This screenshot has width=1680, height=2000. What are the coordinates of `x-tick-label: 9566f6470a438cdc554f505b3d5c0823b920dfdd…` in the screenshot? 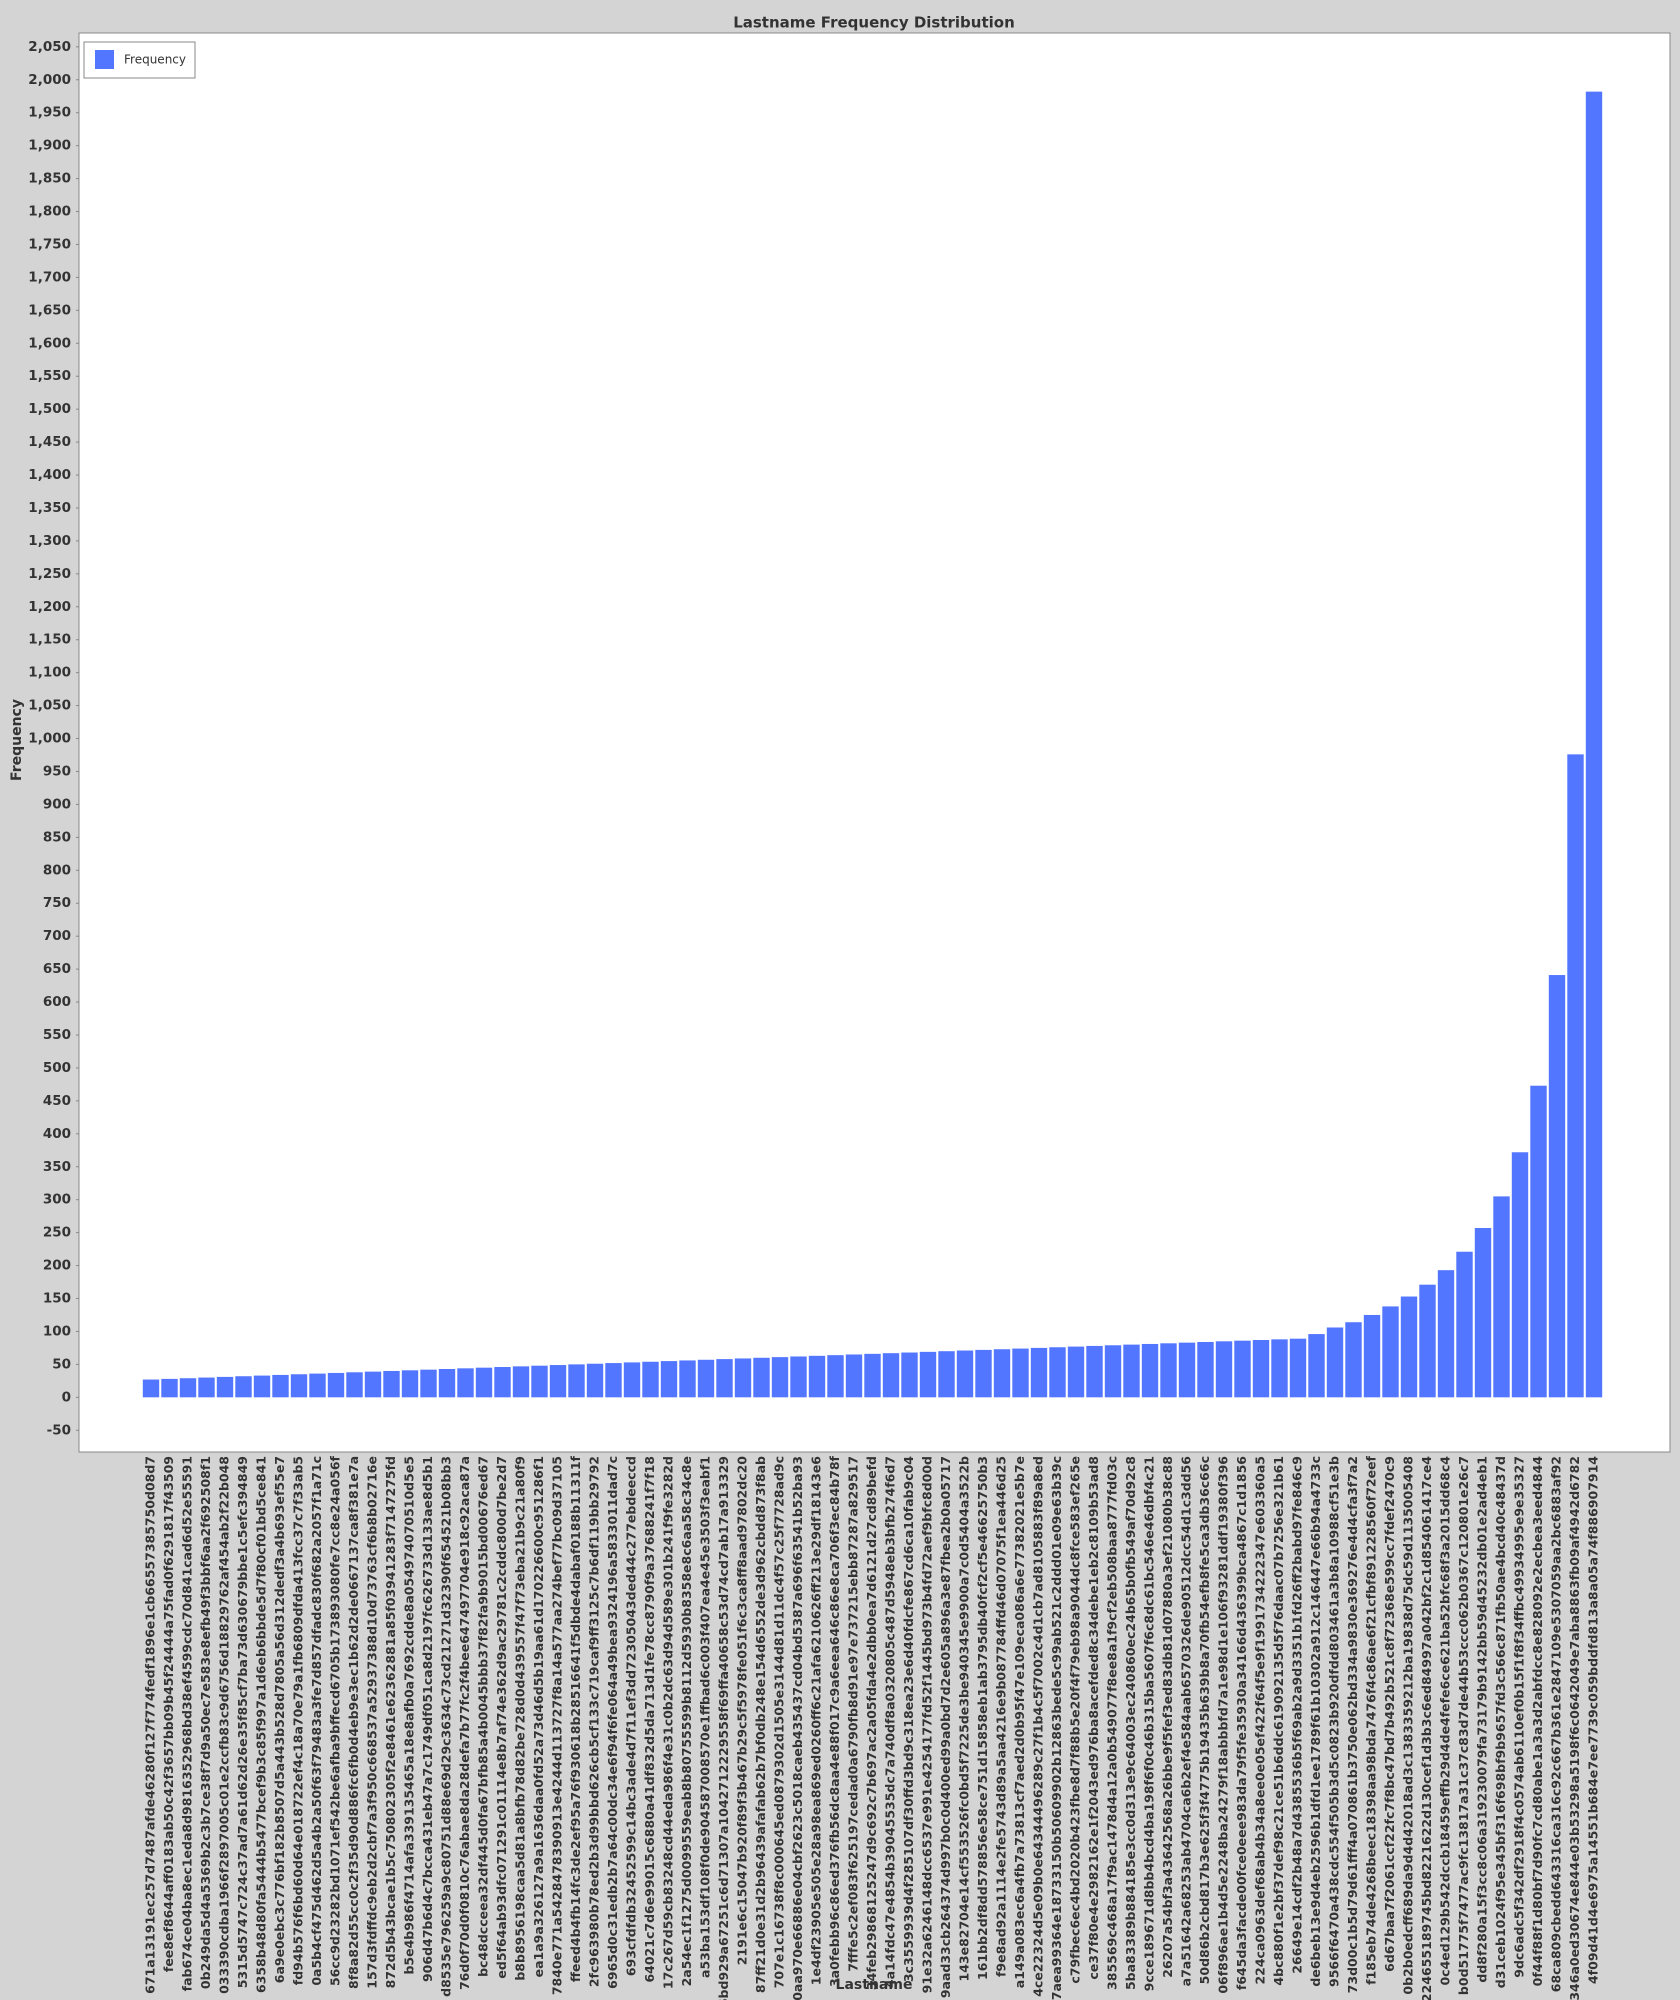 It's located at (1334, 1721).